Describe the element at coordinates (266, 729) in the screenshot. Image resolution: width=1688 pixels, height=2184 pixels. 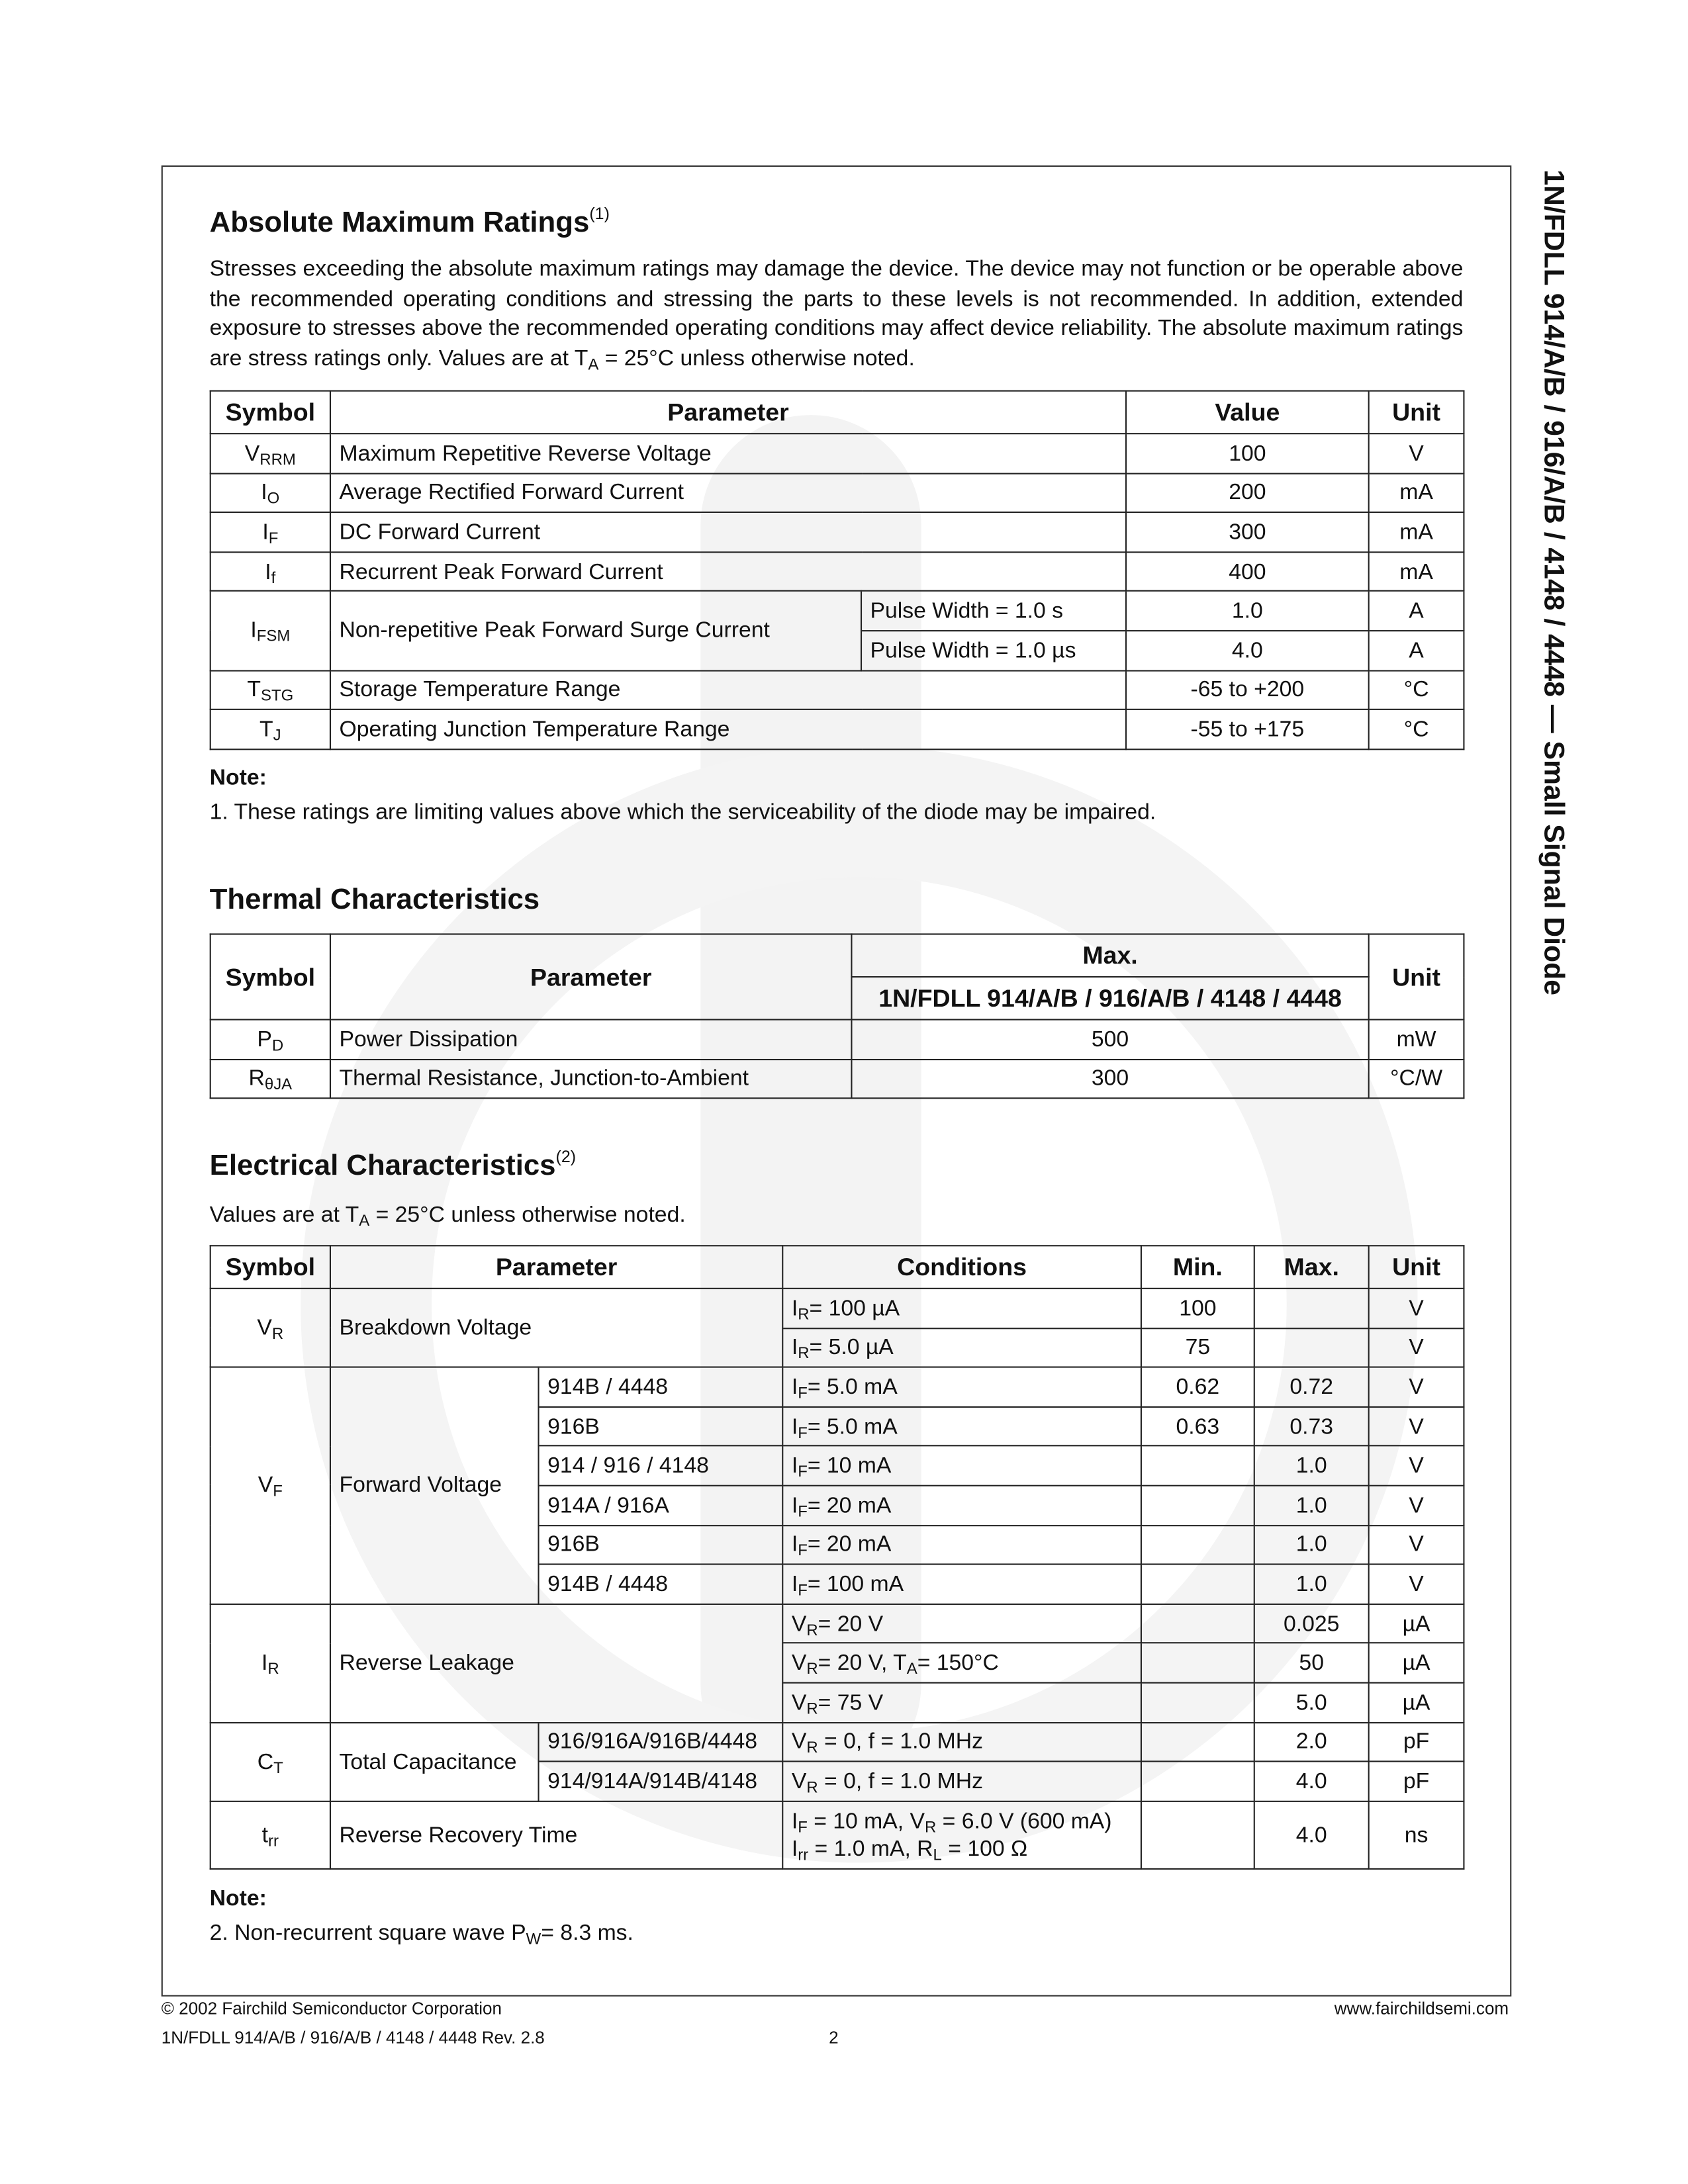
I see `text-segment: T` at that location.